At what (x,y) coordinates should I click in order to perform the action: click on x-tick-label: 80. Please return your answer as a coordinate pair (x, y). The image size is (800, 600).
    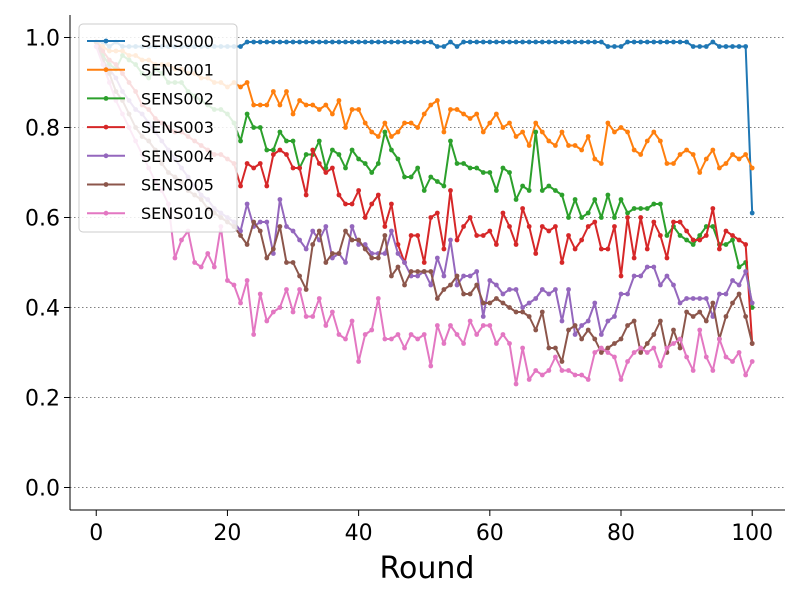
    Looking at the image, I should click on (621, 533).